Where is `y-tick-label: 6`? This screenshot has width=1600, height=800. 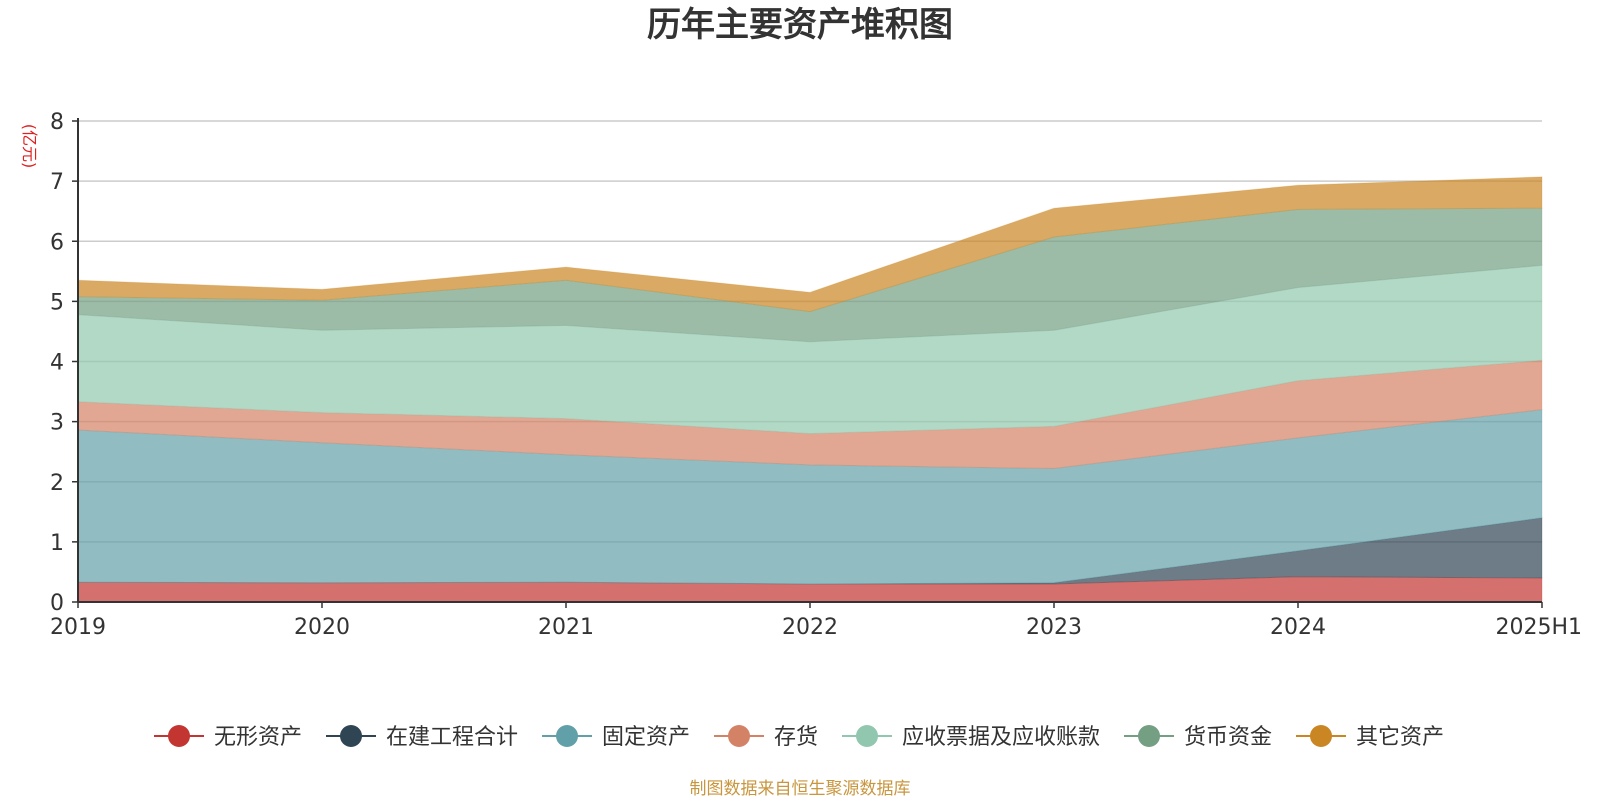 y-tick-label: 6 is located at coordinates (57, 242).